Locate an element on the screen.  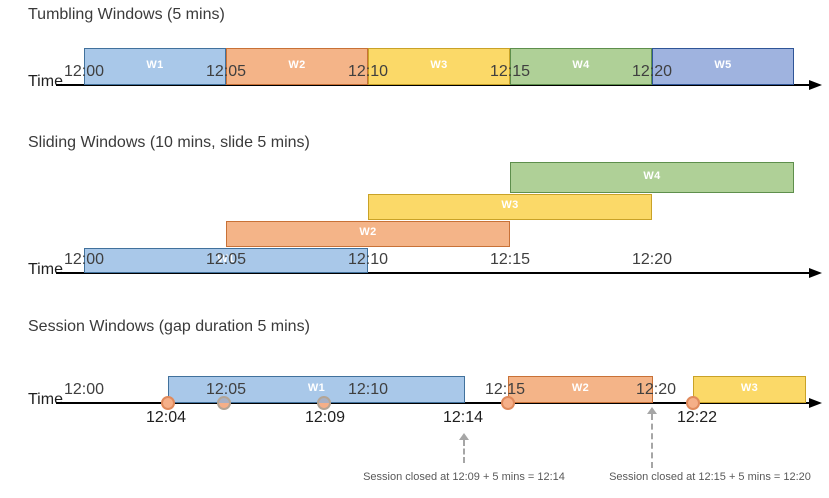
session-close-annotation: Session closed at 12:09 + 5 mins = 12:14 is located at coordinates (464, 477).